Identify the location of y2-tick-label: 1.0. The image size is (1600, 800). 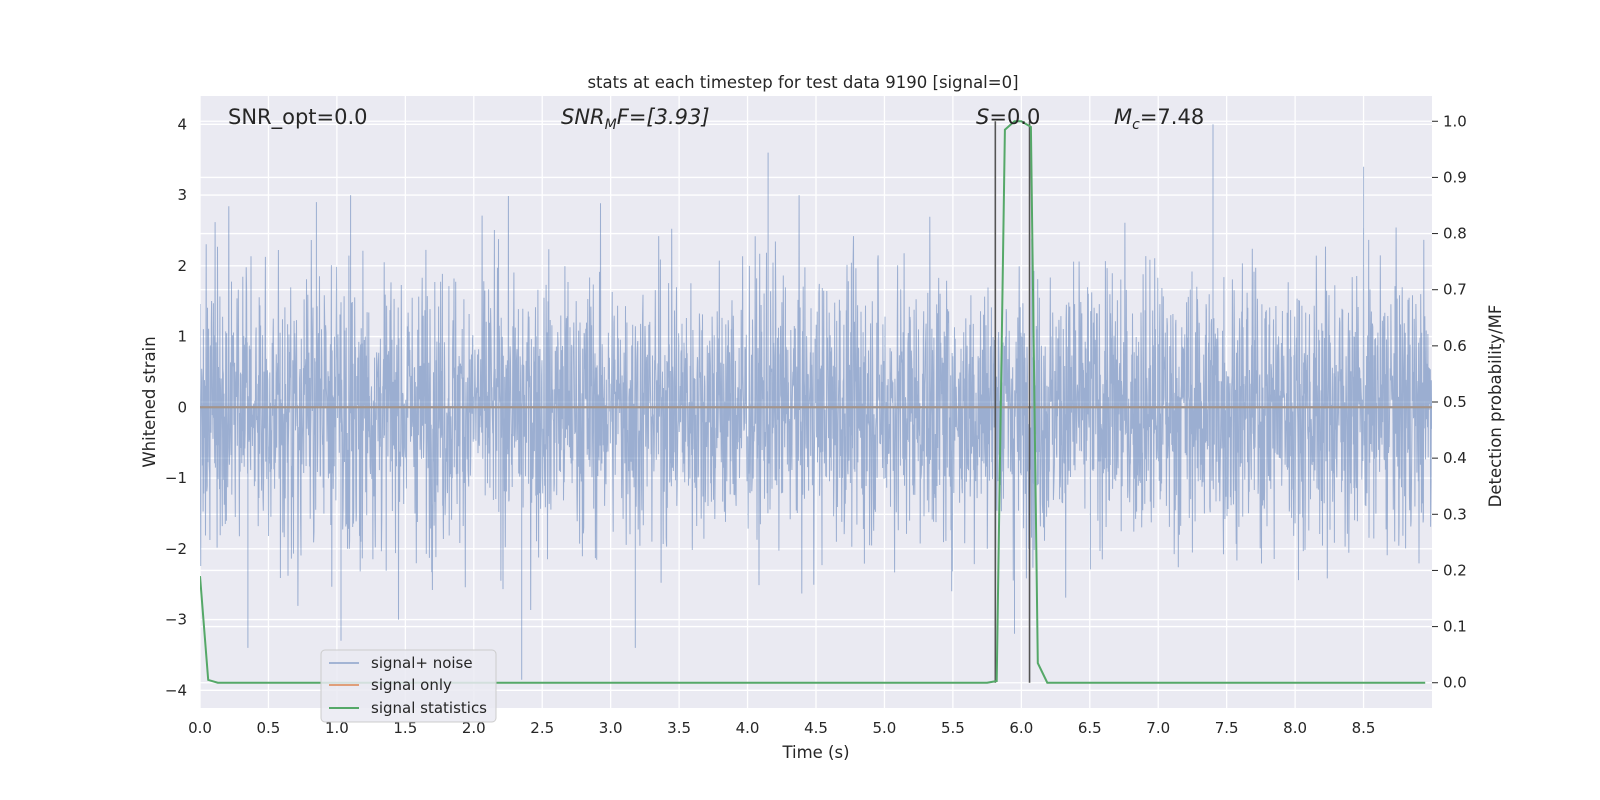
(1455, 121).